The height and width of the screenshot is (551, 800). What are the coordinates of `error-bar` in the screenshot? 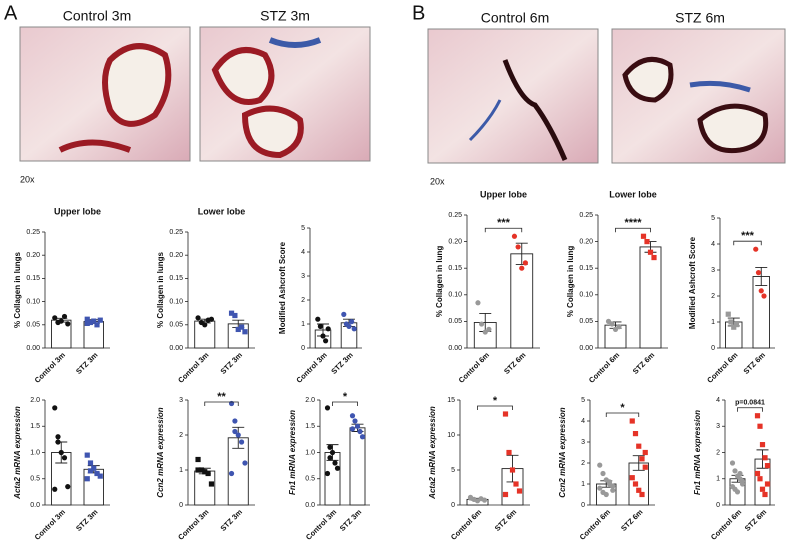 It's located at (238, 437).